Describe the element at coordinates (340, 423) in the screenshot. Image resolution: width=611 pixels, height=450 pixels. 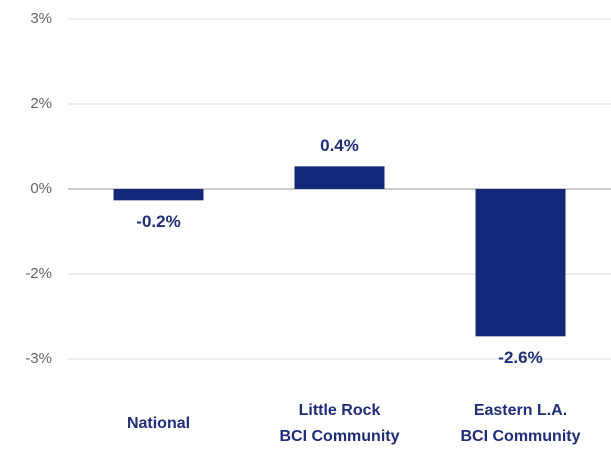
I see `x-tick-label: Little Rock BCI Community` at that location.